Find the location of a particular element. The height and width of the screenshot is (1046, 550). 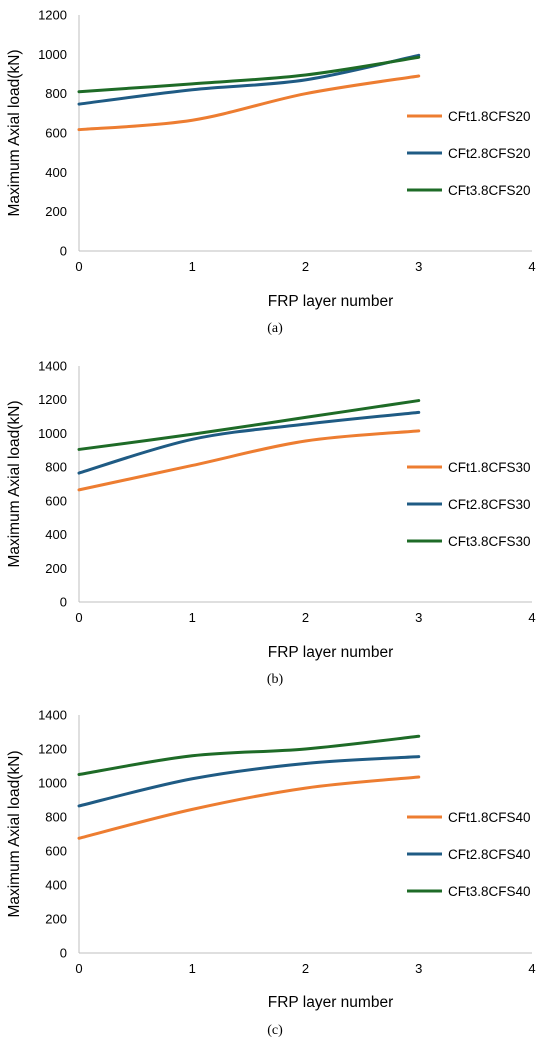

panel-caption: (a) is located at coordinates (275, 328).